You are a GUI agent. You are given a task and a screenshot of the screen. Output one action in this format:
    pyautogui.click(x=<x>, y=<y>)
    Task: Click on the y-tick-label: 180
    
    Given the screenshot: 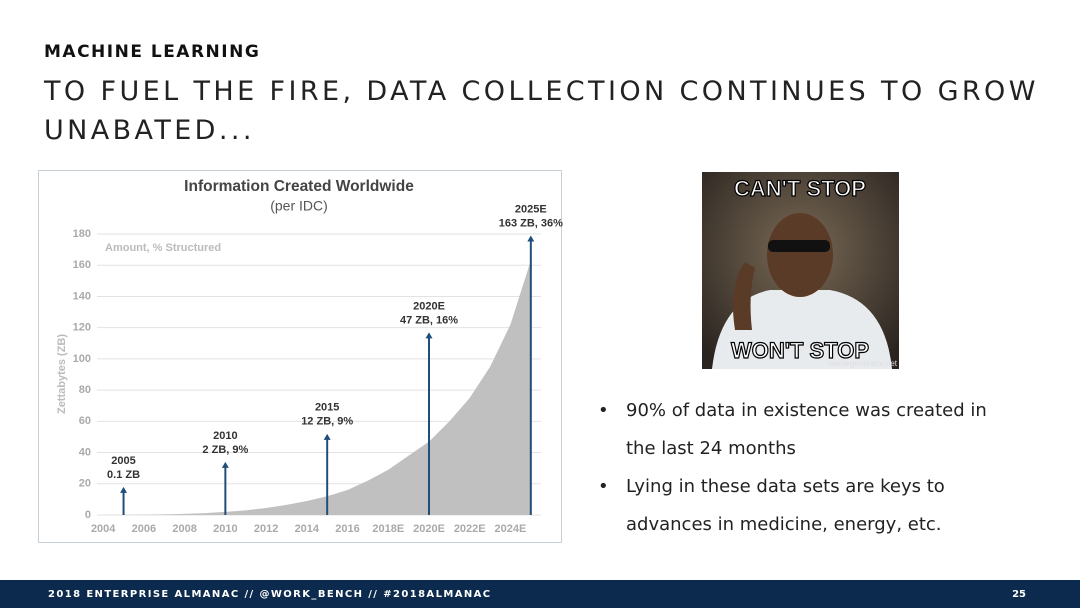 What is the action you would take?
    pyautogui.click(x=82, y=234)
    